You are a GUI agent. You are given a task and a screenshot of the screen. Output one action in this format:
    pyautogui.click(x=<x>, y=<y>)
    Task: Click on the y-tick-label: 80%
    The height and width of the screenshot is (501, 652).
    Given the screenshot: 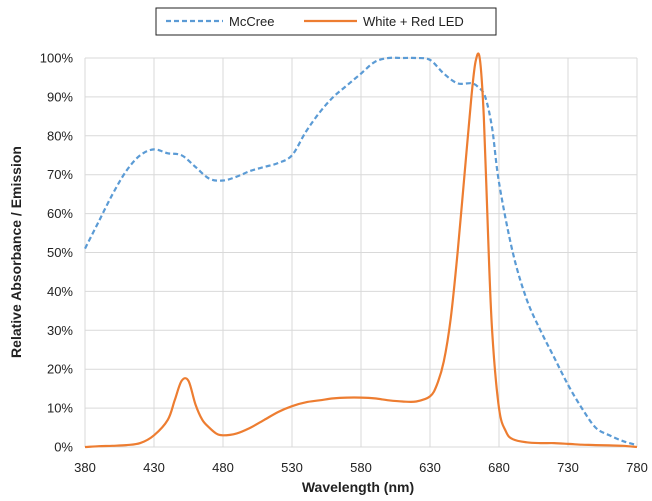 What is the action you would take?
    pyautogui.click(x=60, y=135)
    